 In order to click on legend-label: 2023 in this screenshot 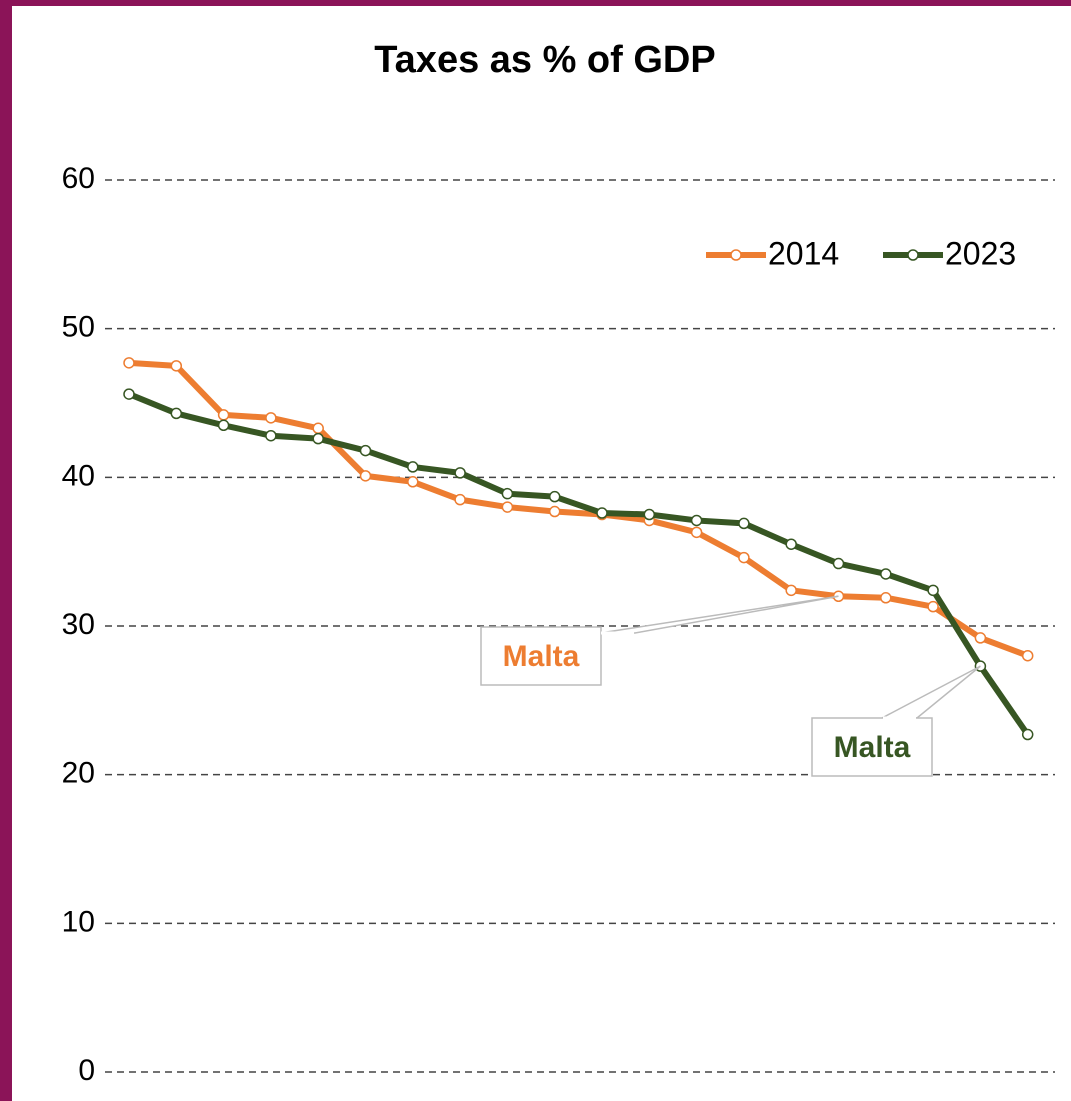, I will do `click(980, 253)`.